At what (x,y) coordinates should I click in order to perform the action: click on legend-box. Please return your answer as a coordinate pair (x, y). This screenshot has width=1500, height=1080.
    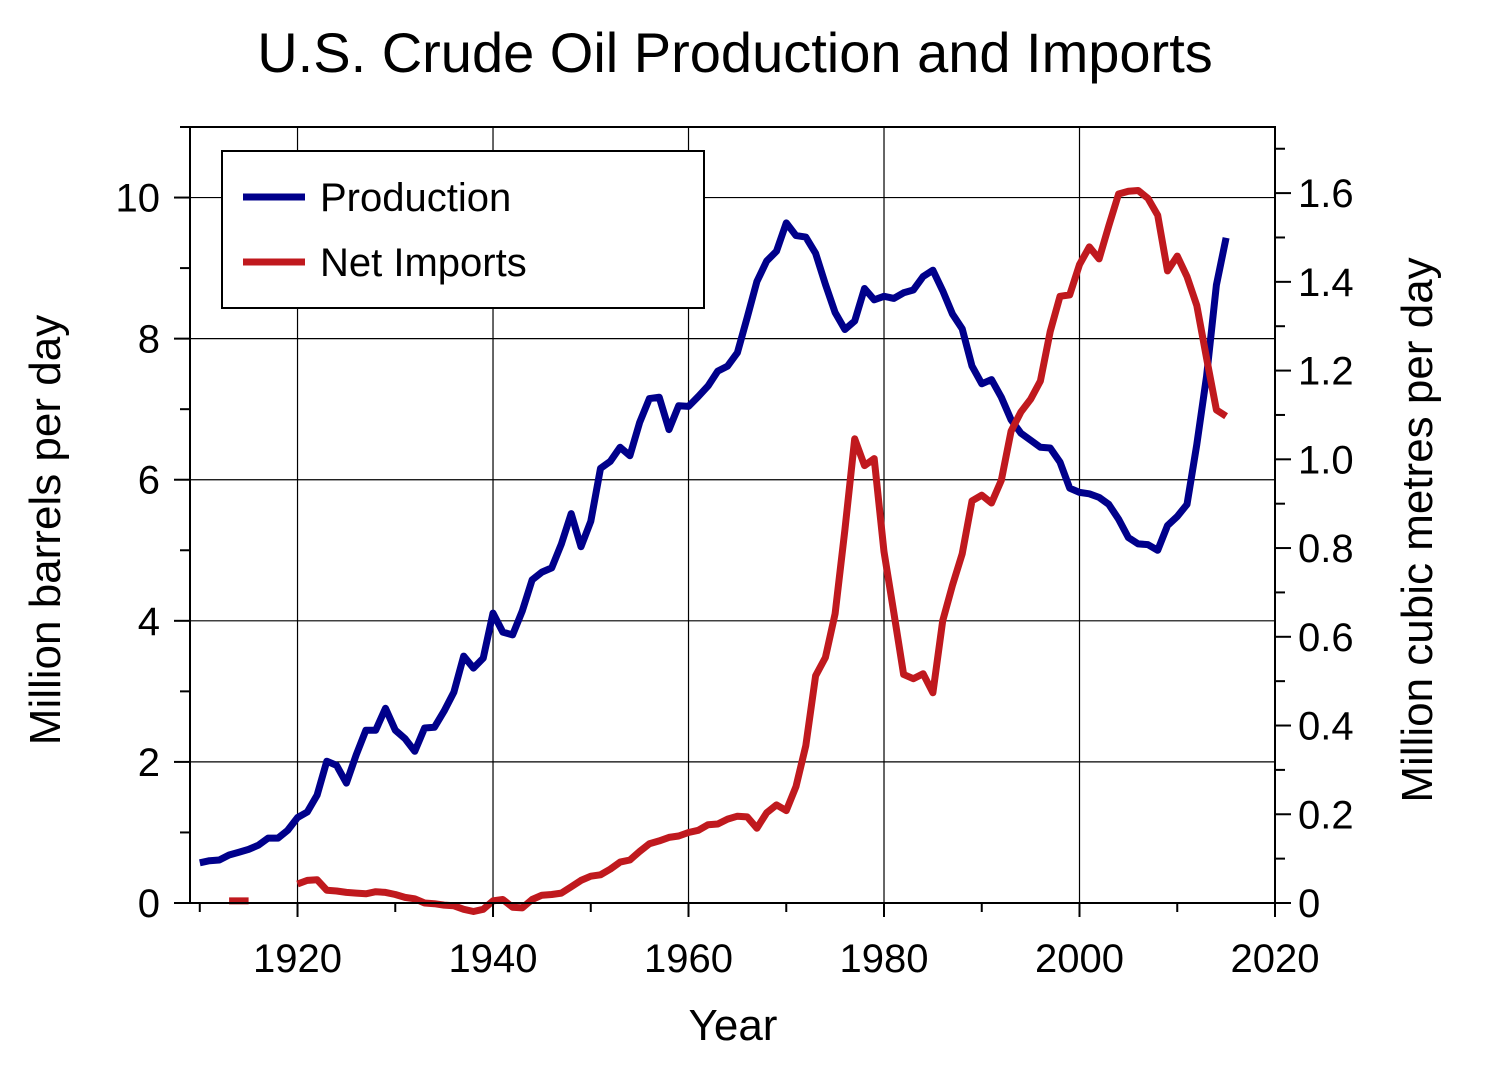
    Looking at the image, I should click on (463, 229).